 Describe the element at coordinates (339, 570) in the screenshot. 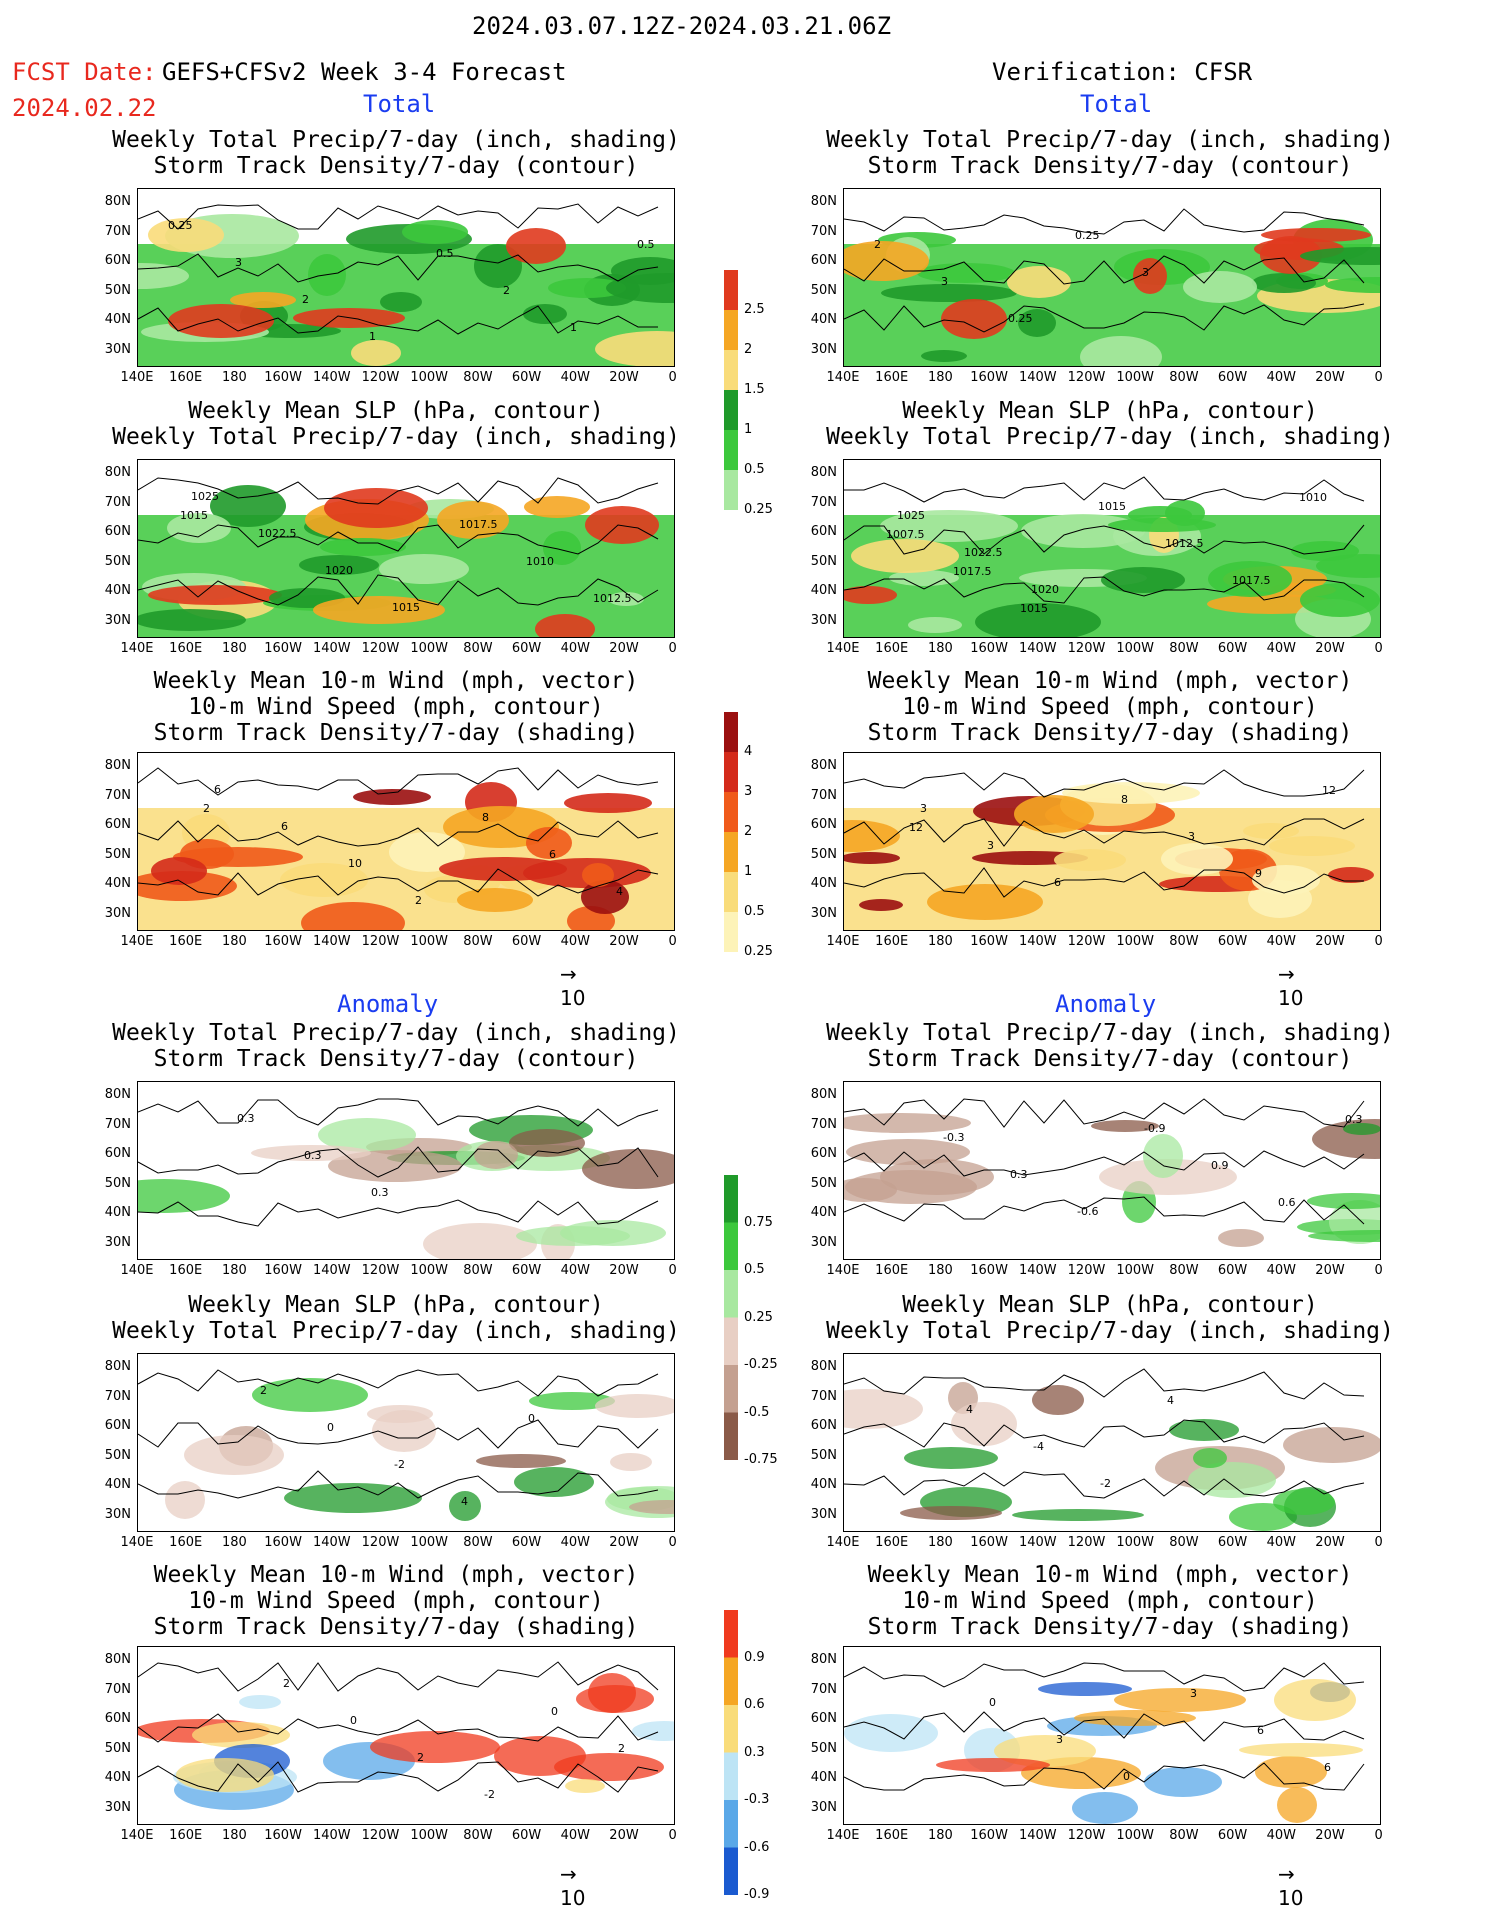

I see `contour-label: 1020` at that location.